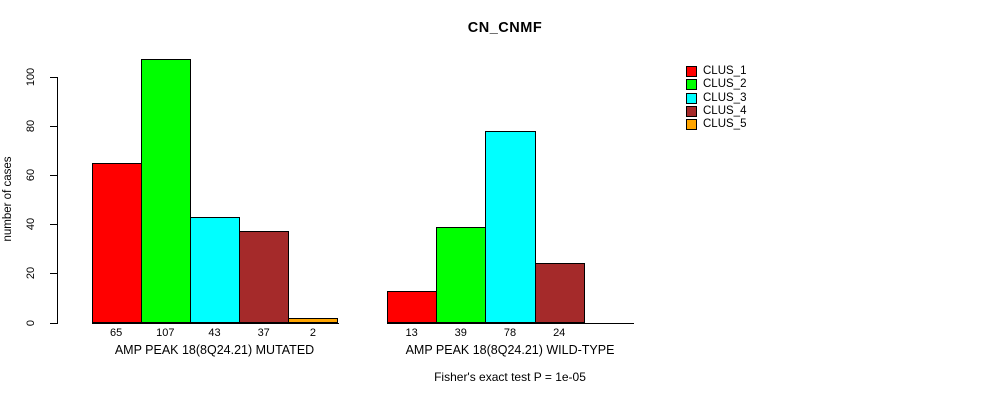 The height and width of the screenshot is (400, 990). What do you see at coordinates (312, 332) in the screenshot?
I see `bar-value-label: 2` at bounding box center [312, 332].